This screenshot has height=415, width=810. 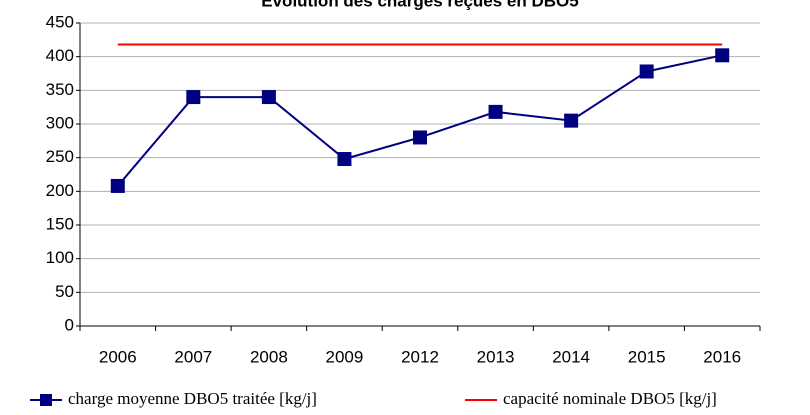 I want to click on y-tick-label: 100, so click(x=60, y=257).